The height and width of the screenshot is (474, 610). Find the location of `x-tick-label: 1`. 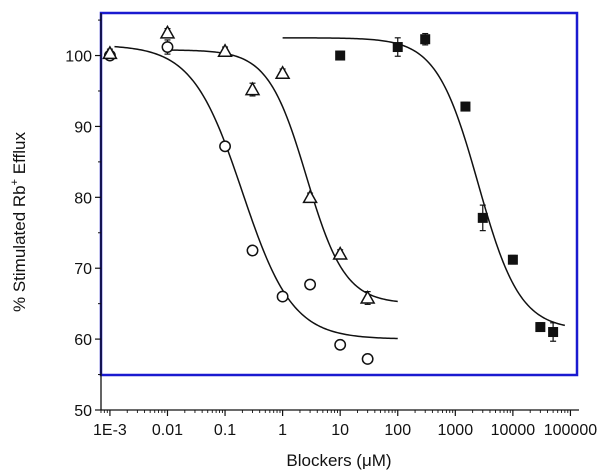

x-tick-label: 1 is located at coordinates (282, 430).